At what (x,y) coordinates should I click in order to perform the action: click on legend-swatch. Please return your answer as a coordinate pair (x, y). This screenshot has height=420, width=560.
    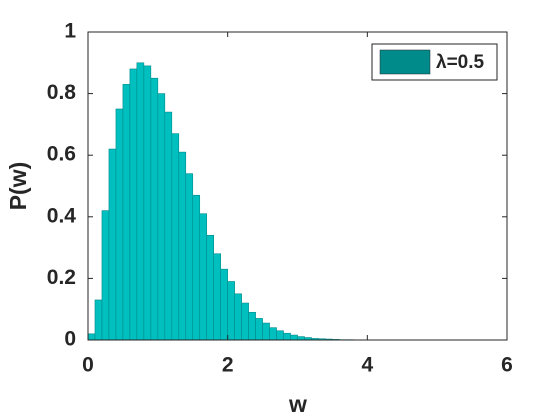
    Looking at the image, I should click on (405, 62).